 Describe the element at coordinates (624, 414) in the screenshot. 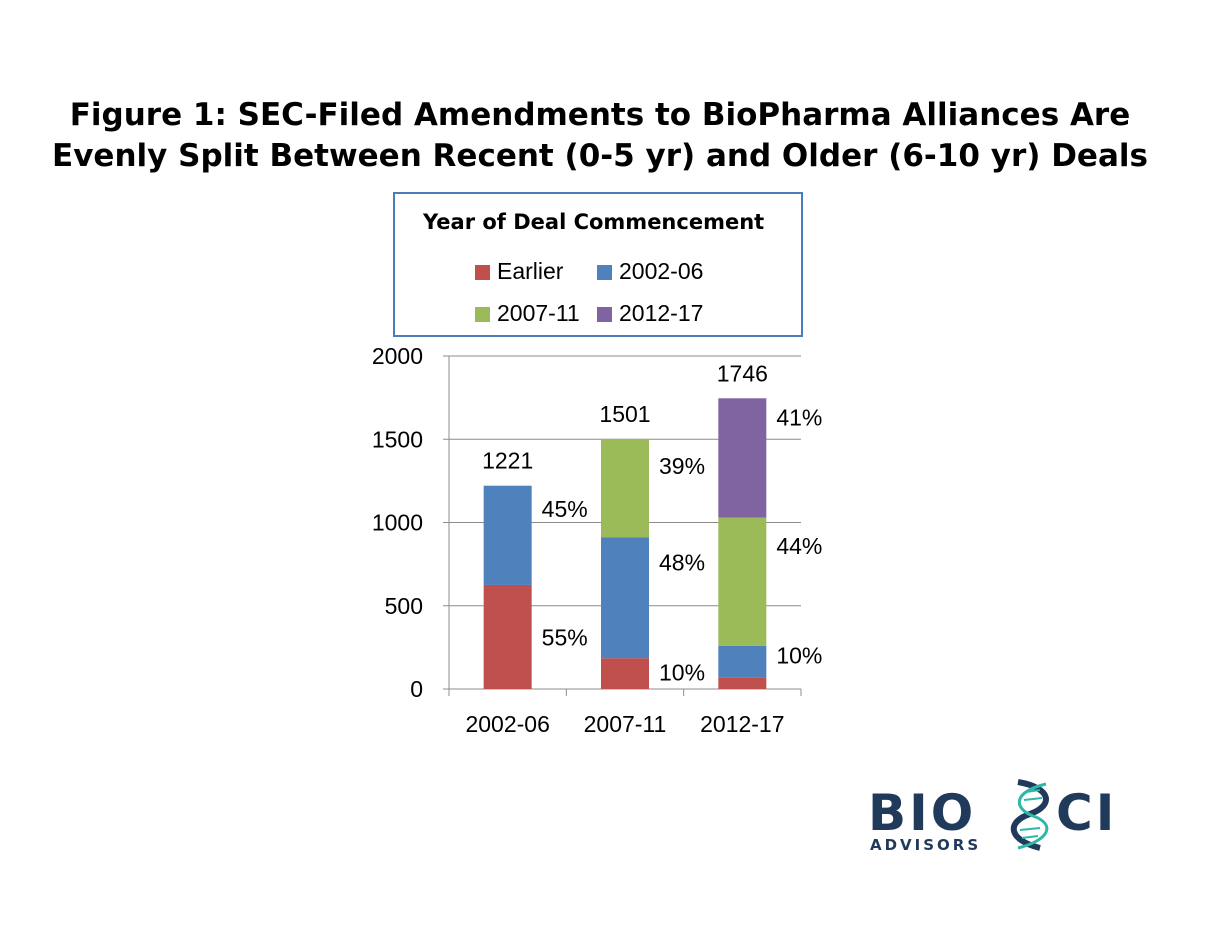

I see `bar-total-label: 1501` at that location.